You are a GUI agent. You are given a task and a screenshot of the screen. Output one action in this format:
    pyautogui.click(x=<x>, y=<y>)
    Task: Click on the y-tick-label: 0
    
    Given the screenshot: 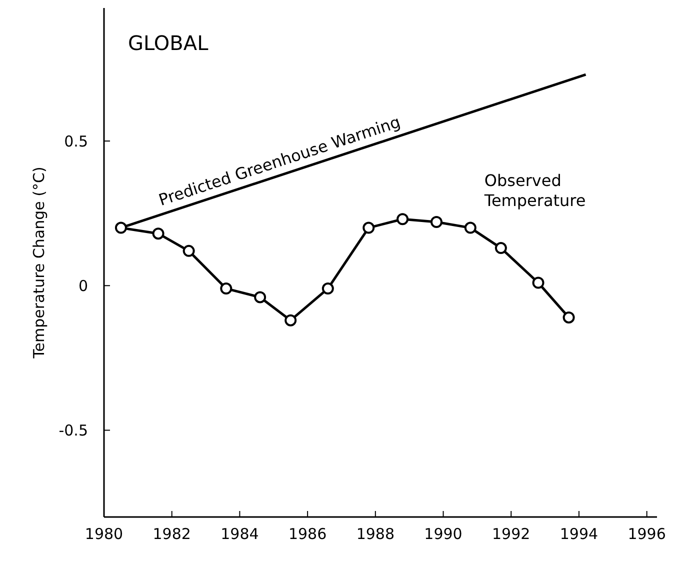 What is the action you would take?
    pyautogui.click(x=83, y=285)
    